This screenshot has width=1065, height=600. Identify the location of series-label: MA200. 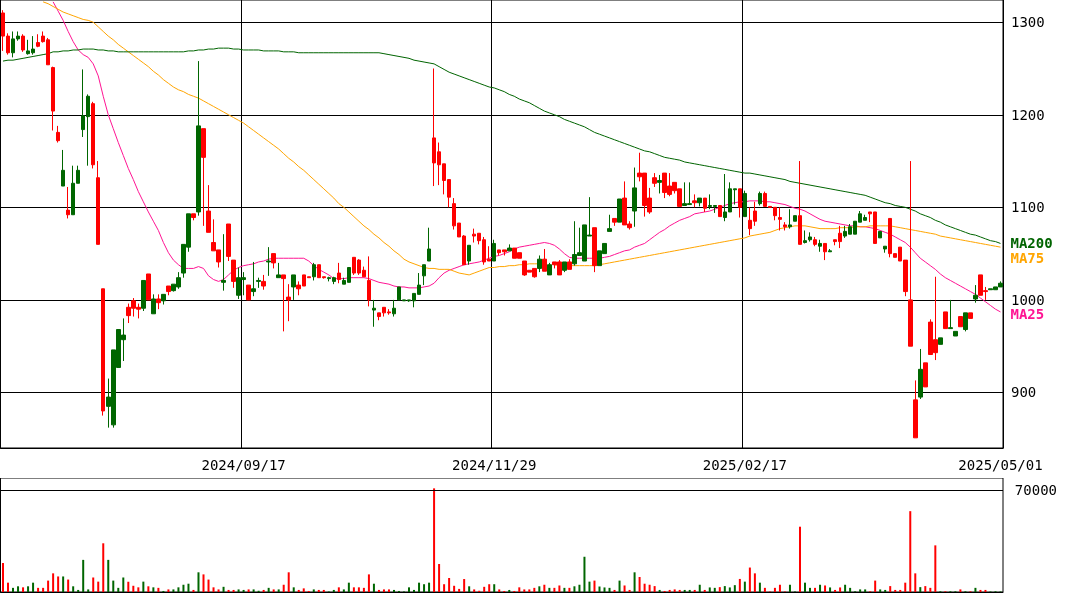
(1031, 243).